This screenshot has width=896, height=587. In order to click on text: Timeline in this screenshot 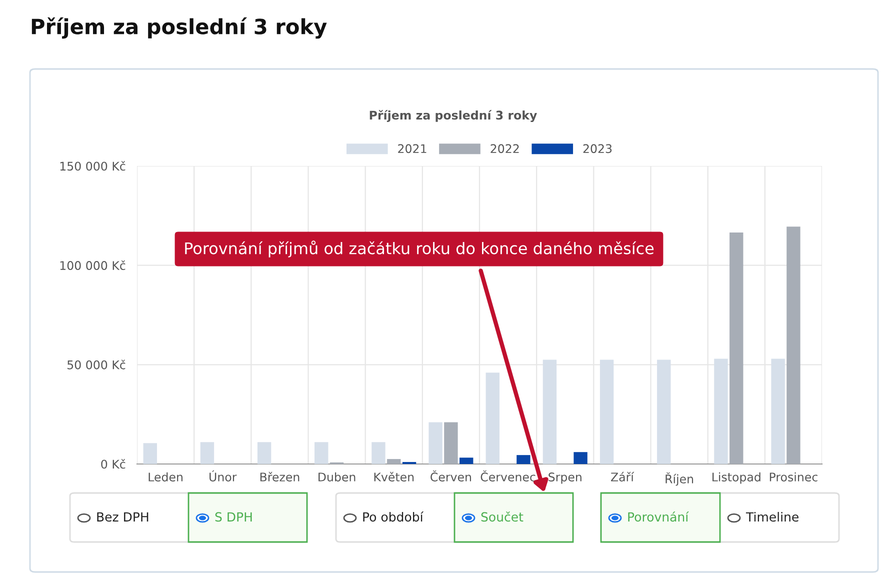, I will do `click(772, 517)`.